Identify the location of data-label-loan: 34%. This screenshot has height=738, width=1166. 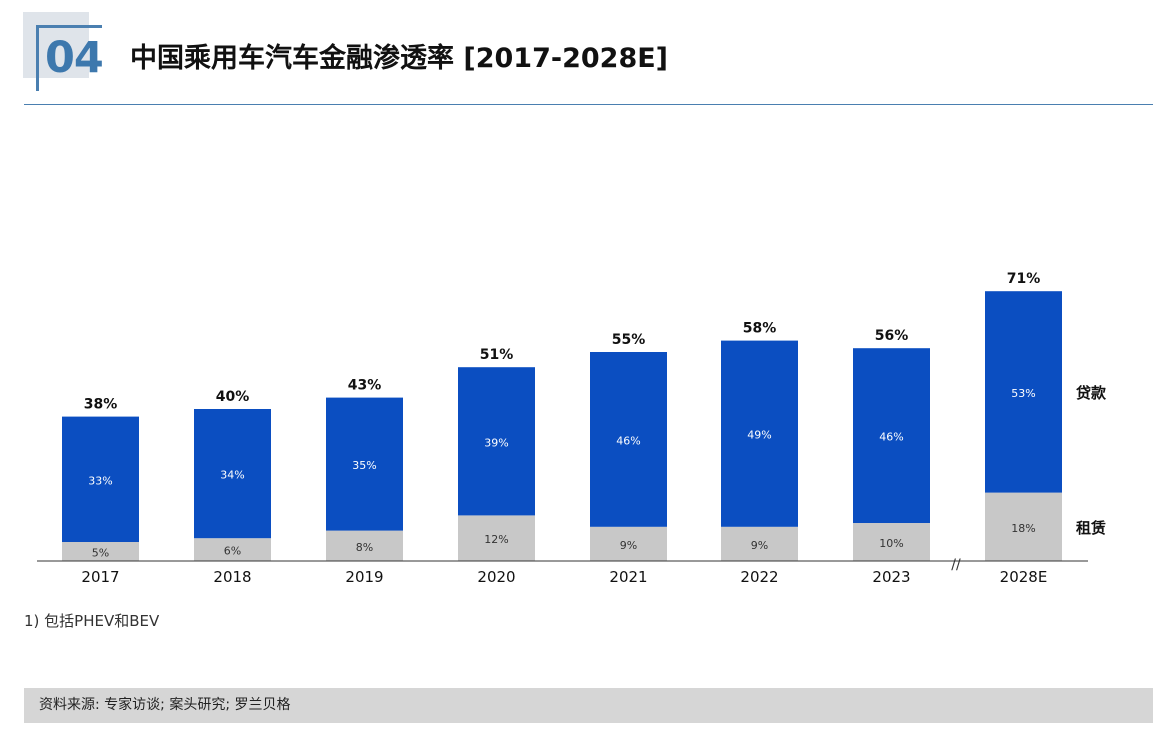
(232, 475).